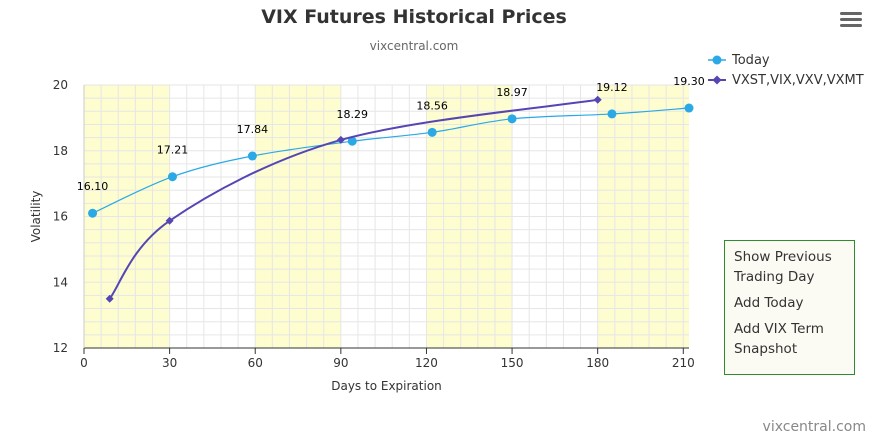  What do you see at coordinates (783, 267) in the screenshot?
I see `show-previous-day-button: Show Previous Trading Day` at bounding box center [783, 267].